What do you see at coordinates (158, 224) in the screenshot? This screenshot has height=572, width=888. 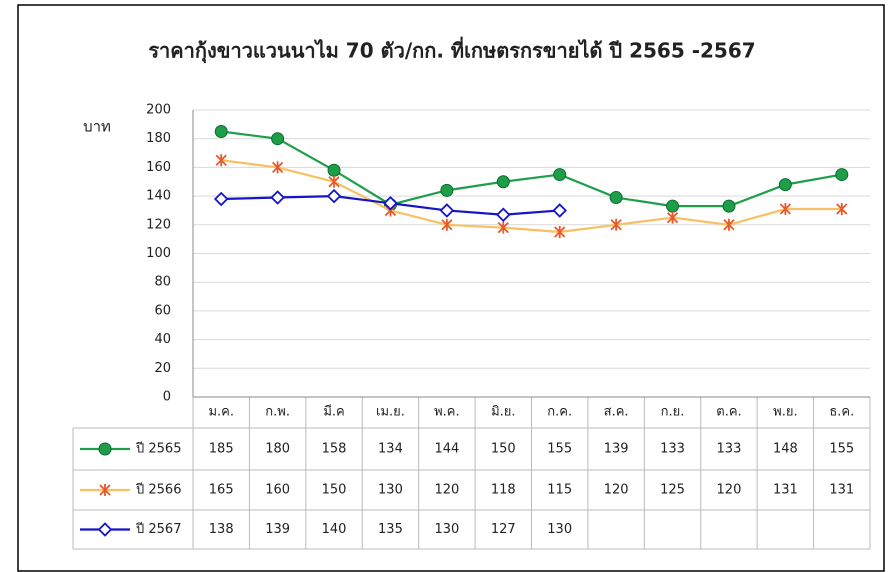 I see `y-tick-label: 120` at bounding box center [158, 224].